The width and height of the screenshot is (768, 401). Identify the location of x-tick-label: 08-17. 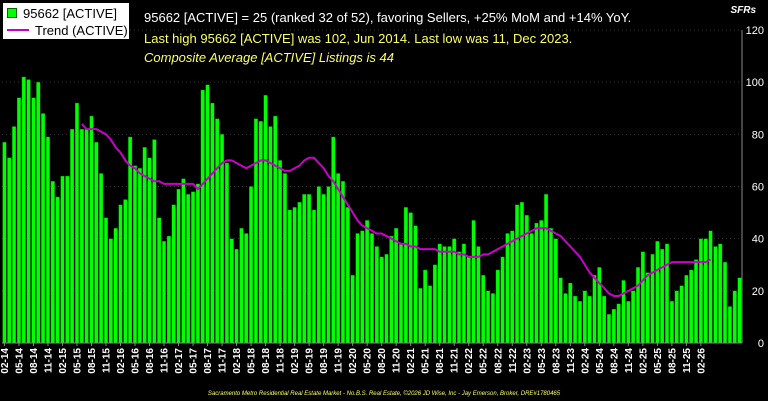
(208, 361).